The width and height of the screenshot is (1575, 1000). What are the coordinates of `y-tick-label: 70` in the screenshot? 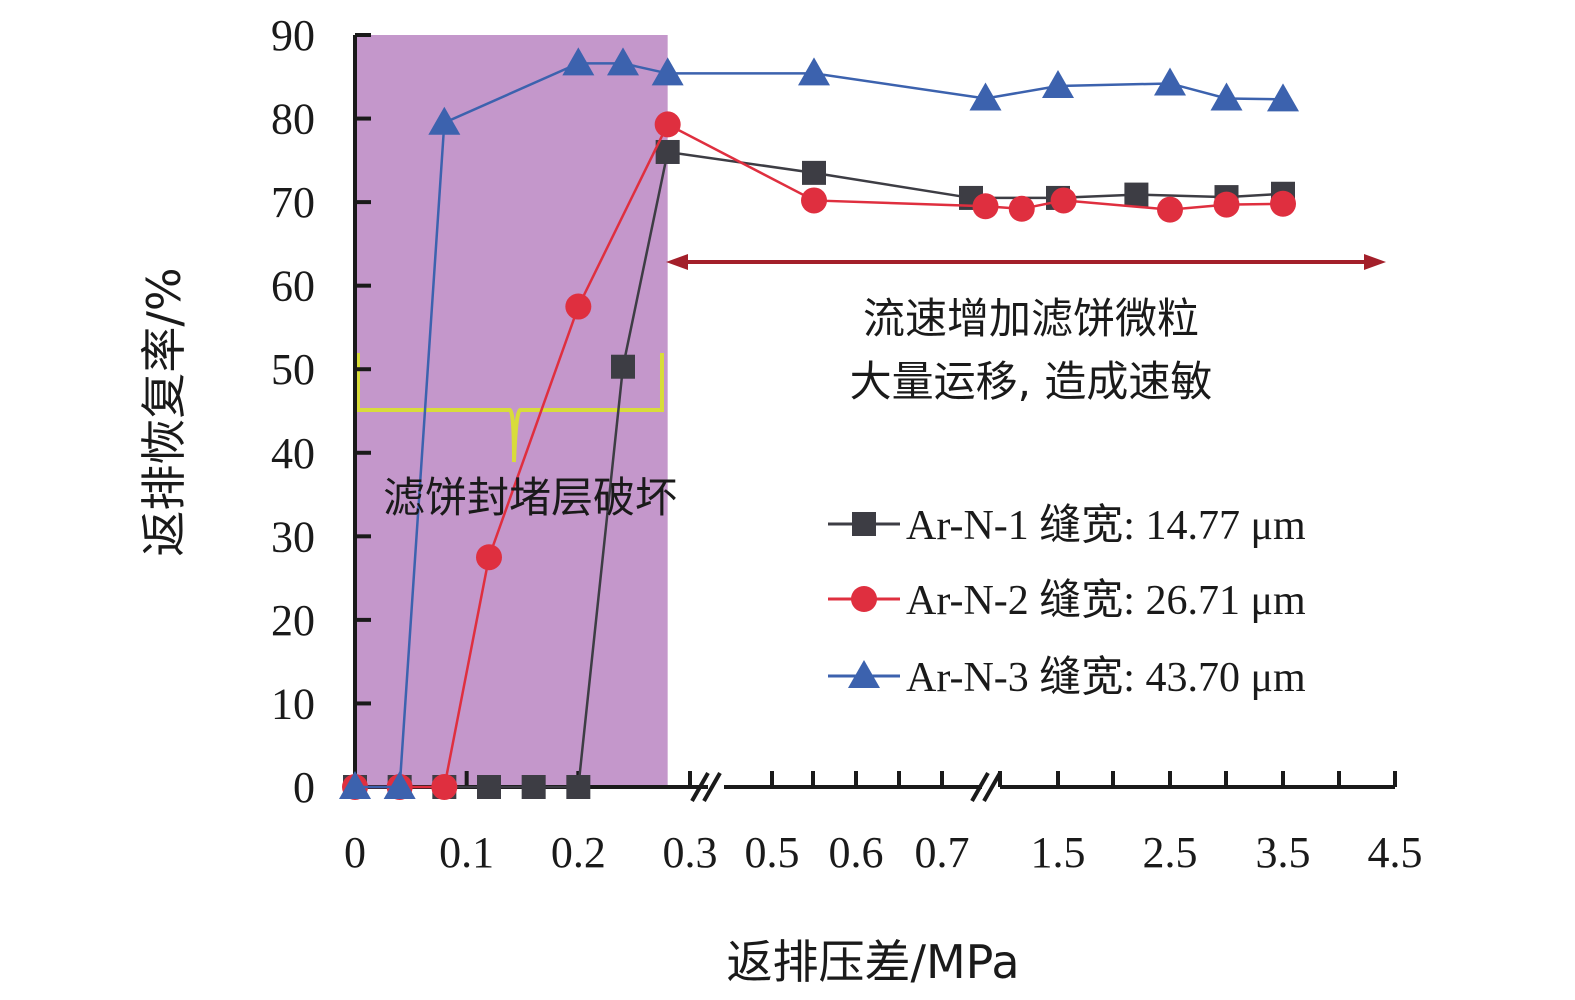 It's located at (293, 202).